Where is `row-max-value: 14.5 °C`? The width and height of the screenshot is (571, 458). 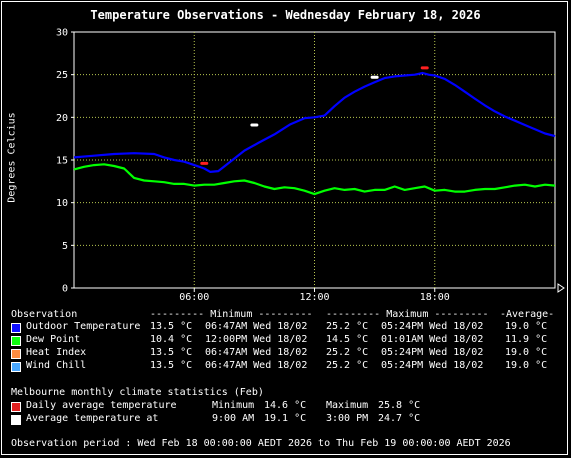 row-max-value: 14.5 °C is located at coordinates (347, 339).